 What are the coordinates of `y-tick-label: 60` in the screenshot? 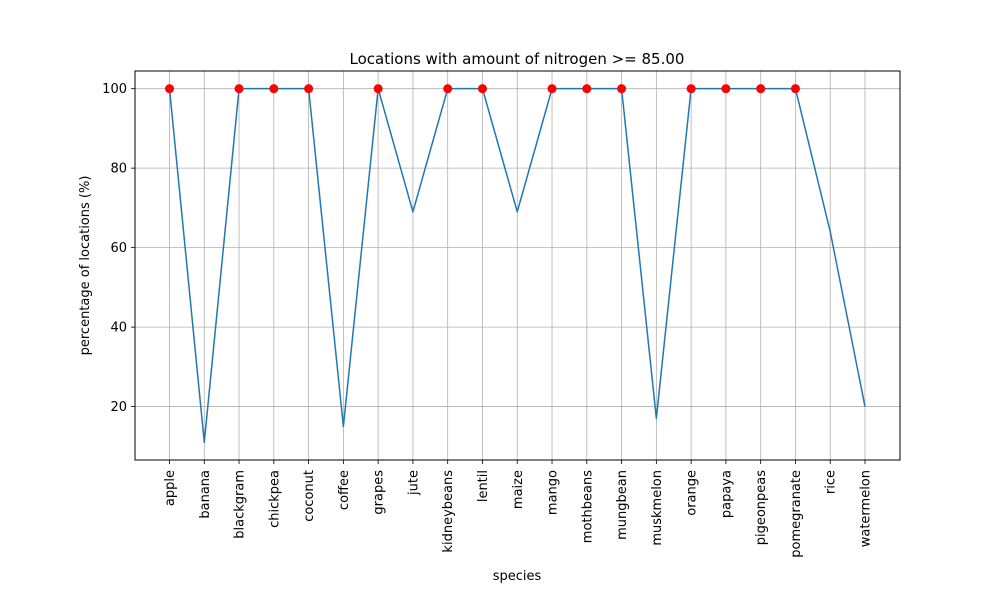 It's located at (118, 248).